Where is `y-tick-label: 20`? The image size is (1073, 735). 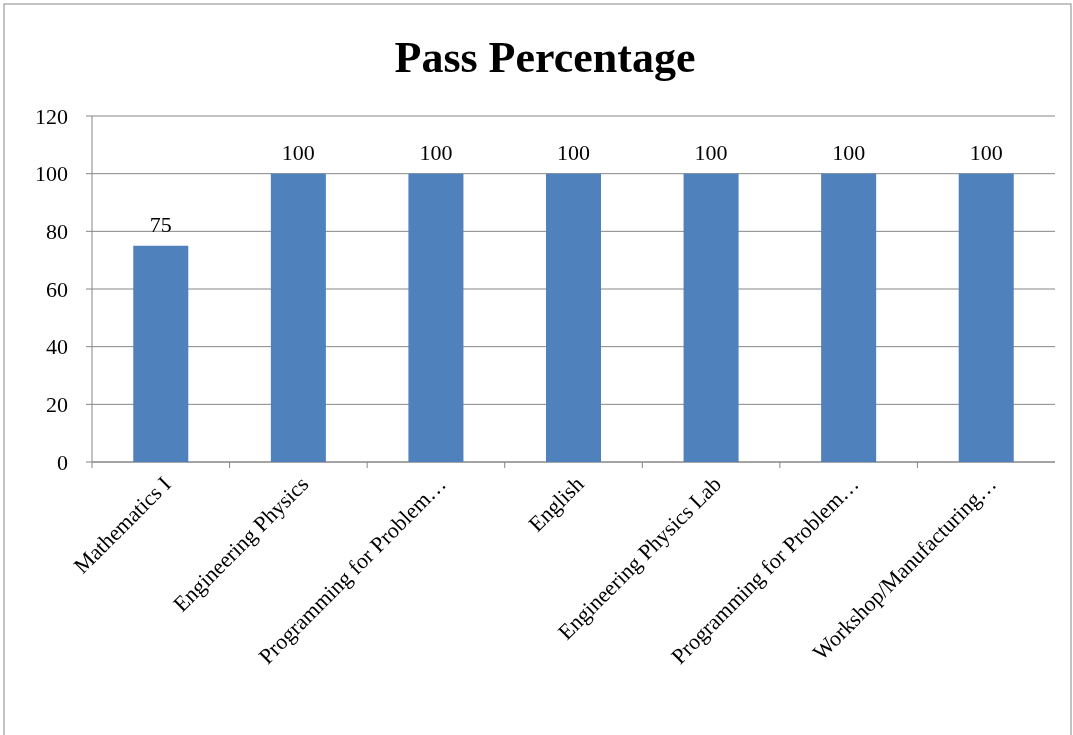 y-tick-label: 20 is located at coordinates (57, 405).